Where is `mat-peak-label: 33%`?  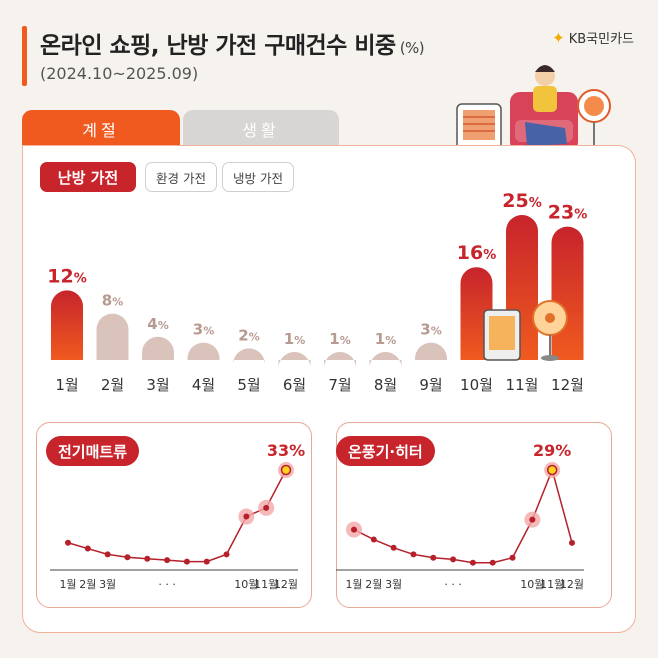 mat-peak-label: 33% is located at coordinates (286, 450).